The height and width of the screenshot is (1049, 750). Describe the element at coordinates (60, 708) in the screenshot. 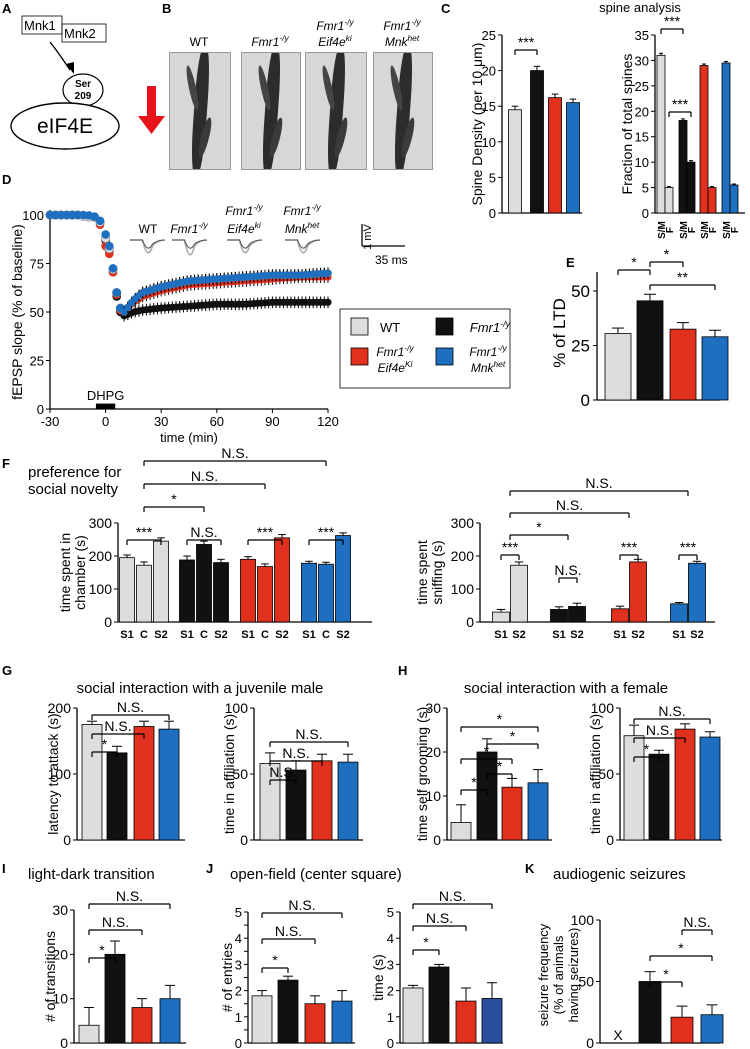

I see `G1-y-tick-label: 200` at that location.